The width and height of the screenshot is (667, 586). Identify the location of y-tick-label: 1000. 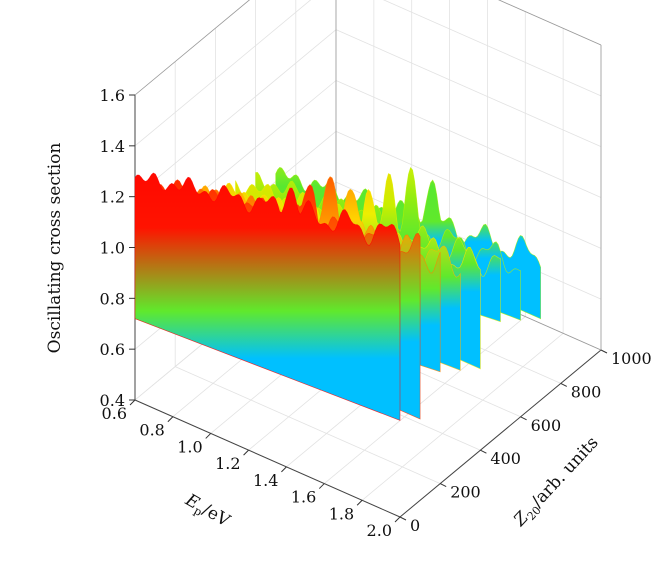
(631, 358).